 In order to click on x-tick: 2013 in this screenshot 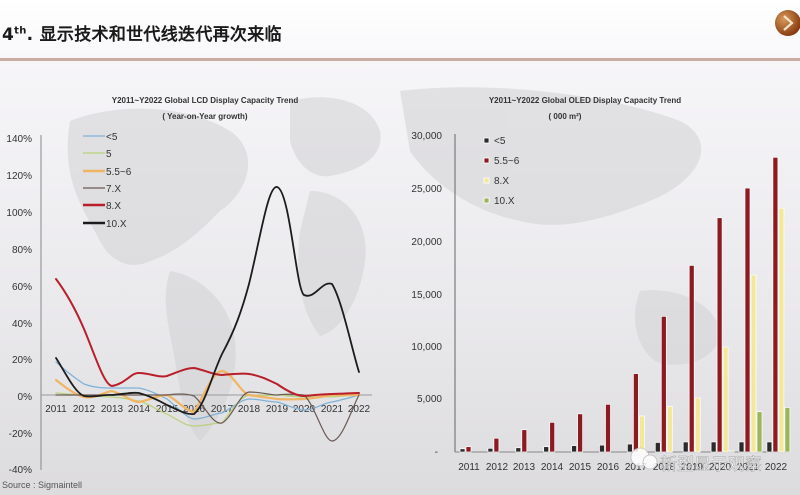, I will do `click(112, 409)`.